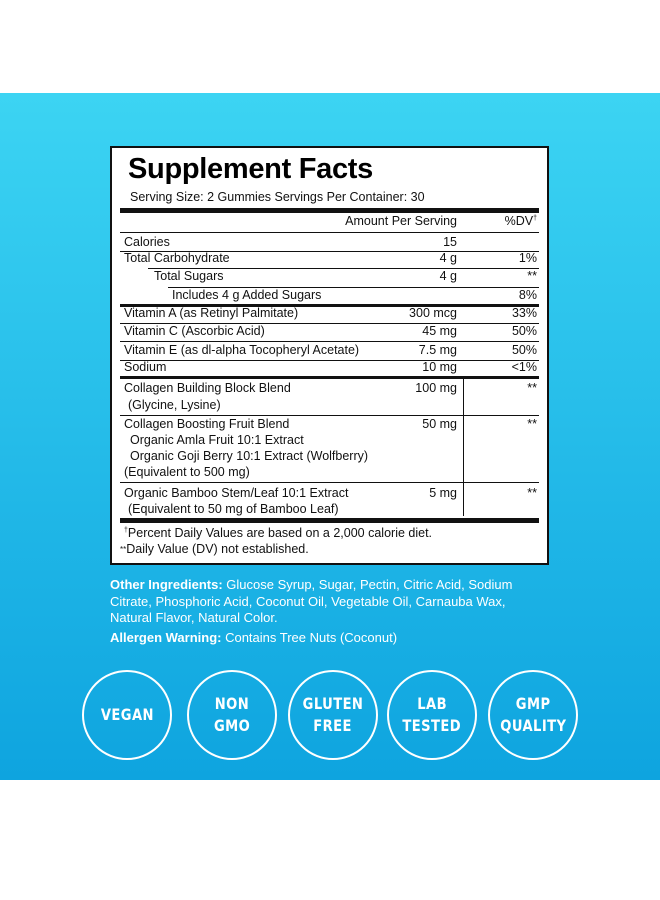  Describe the element at coordinates (147, 242) in the screenshot. I see `row-name: Calories` at that location.